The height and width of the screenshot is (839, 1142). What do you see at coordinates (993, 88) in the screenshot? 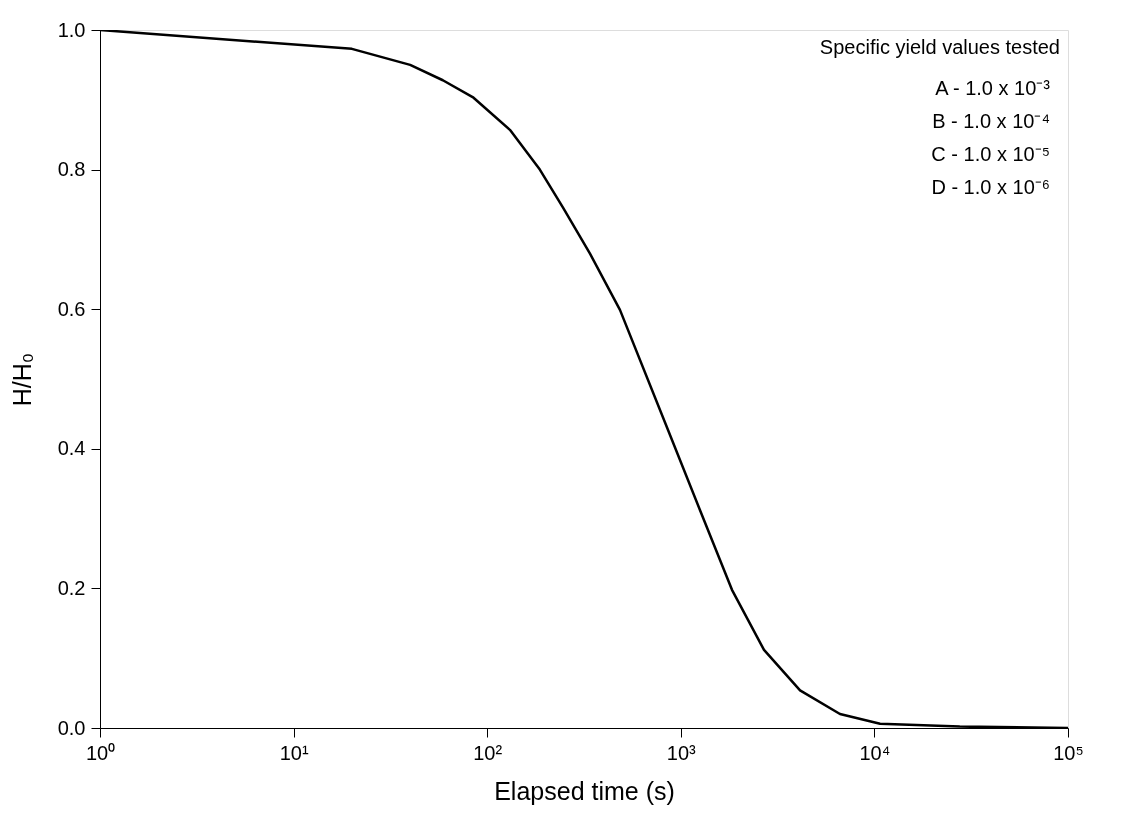
I see `annotation: A - 1.0 x 10⁻³` at bounding box center [993, 88].